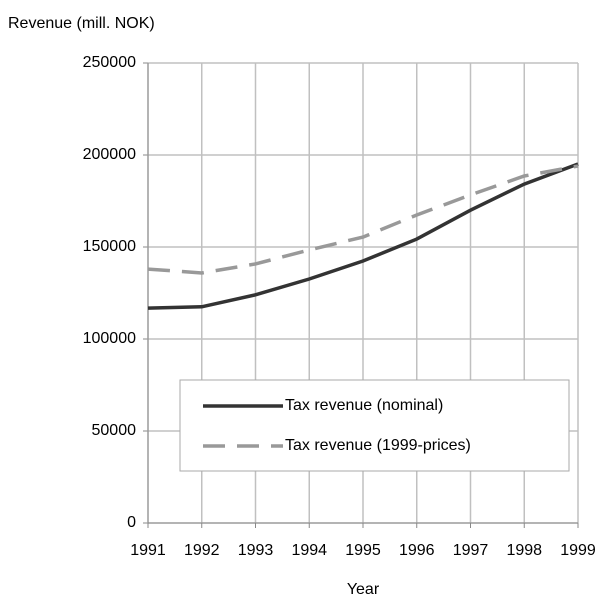 This screenshot has width=605, height=604. I want to click on x-tick-label: 1999, so click(578, 550).